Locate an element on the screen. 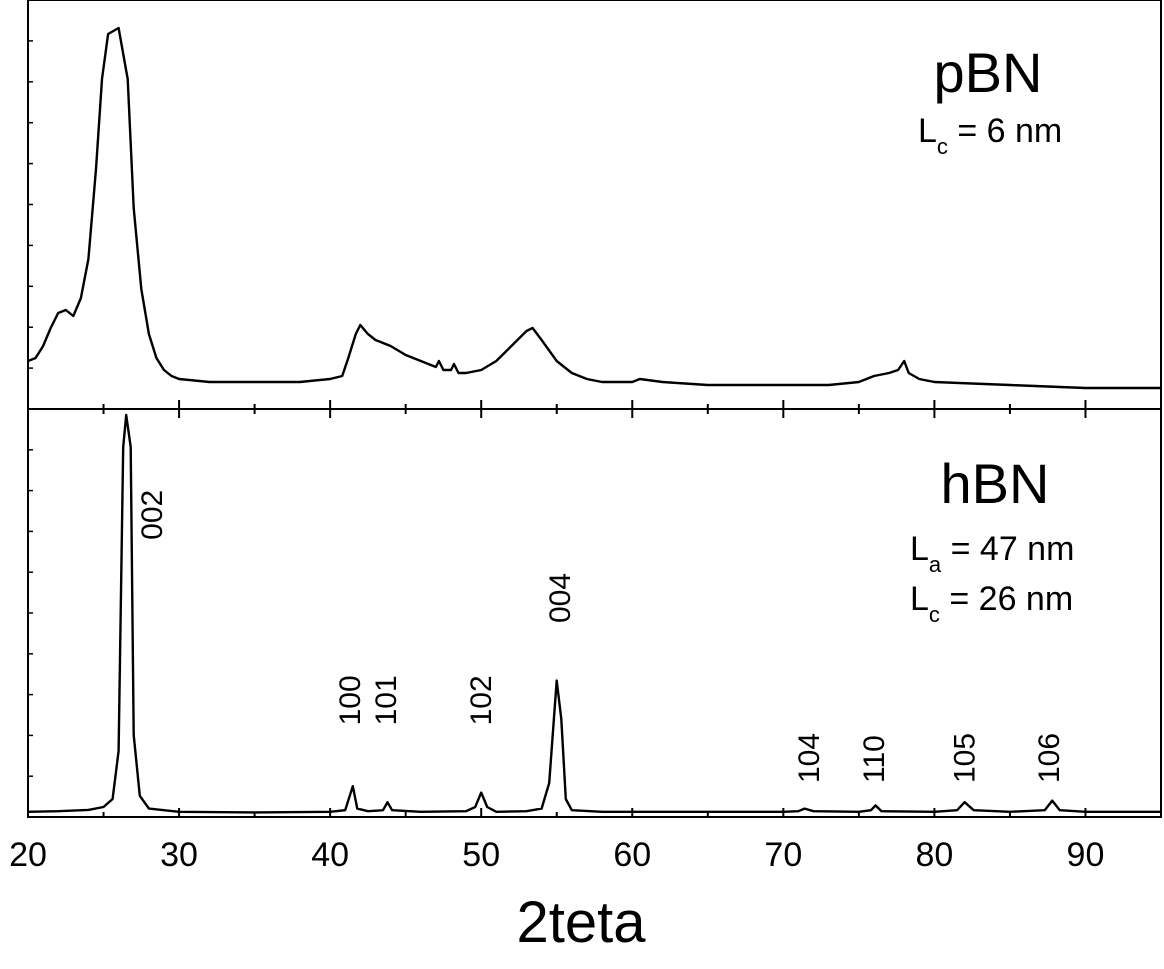  x-axis-title: 2teta is located at coordinates (582, 922).